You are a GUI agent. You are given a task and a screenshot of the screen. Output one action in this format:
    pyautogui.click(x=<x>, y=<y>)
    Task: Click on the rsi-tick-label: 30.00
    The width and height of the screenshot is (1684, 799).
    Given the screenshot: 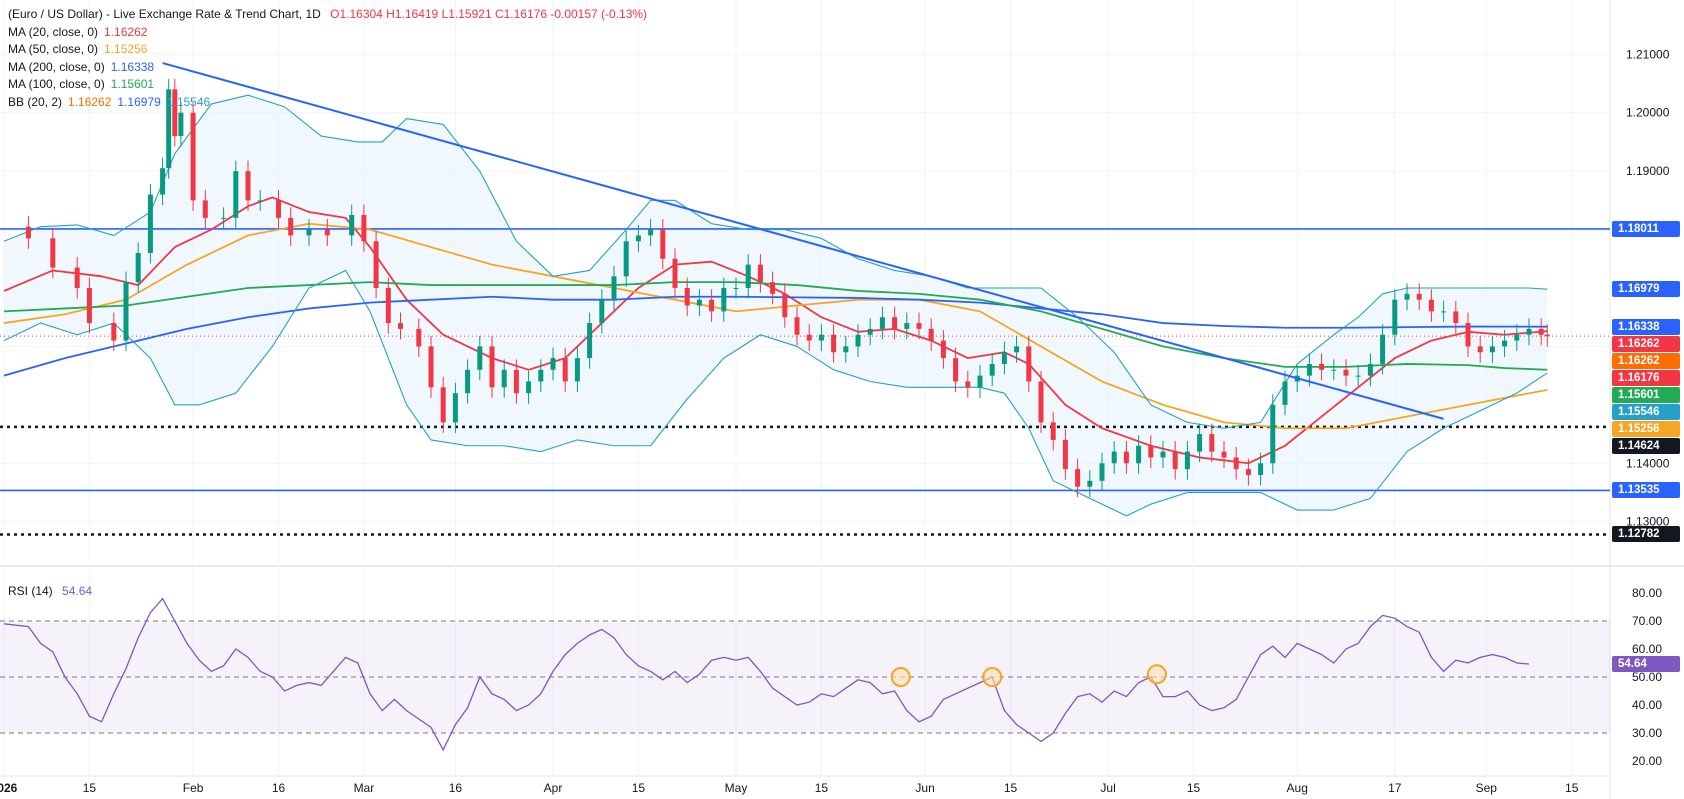 What is the action you would take?
    pyautogui.click(x=1647, y=733)
    